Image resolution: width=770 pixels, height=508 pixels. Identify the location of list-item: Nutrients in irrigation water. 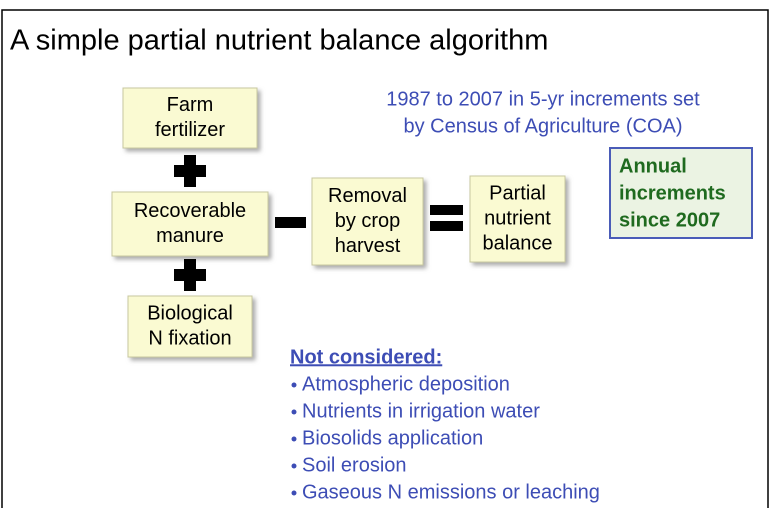
(421, 411).